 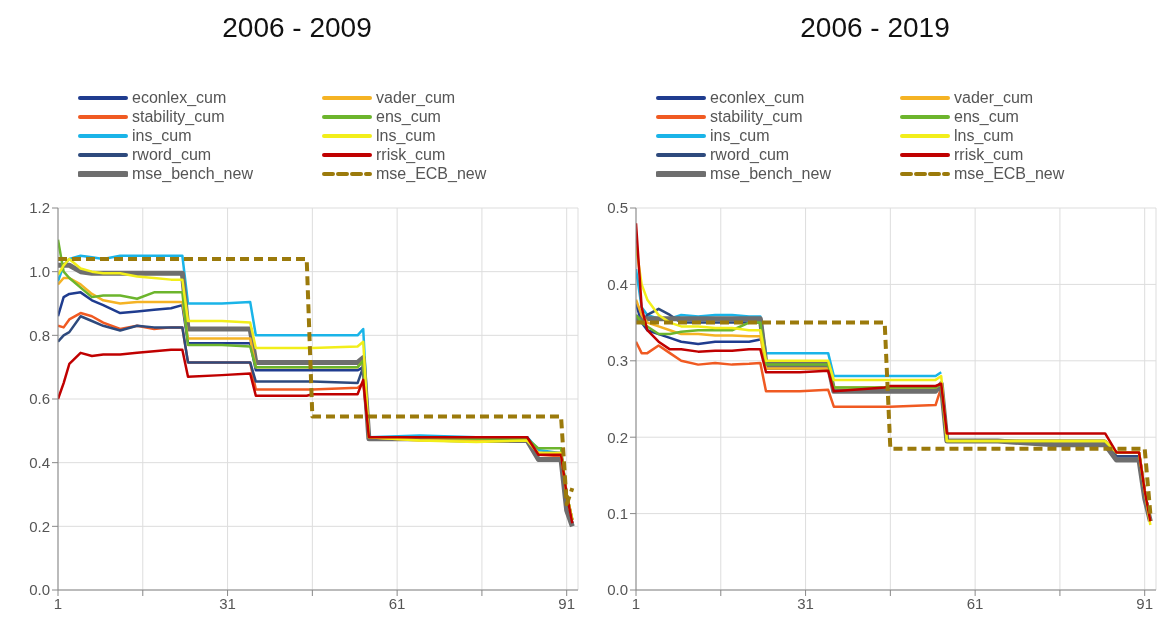 What do you see at coordinates (617, 361) in the screenshot?
I see `y-tick-label: 0.3` at bounding box center [617, 361].